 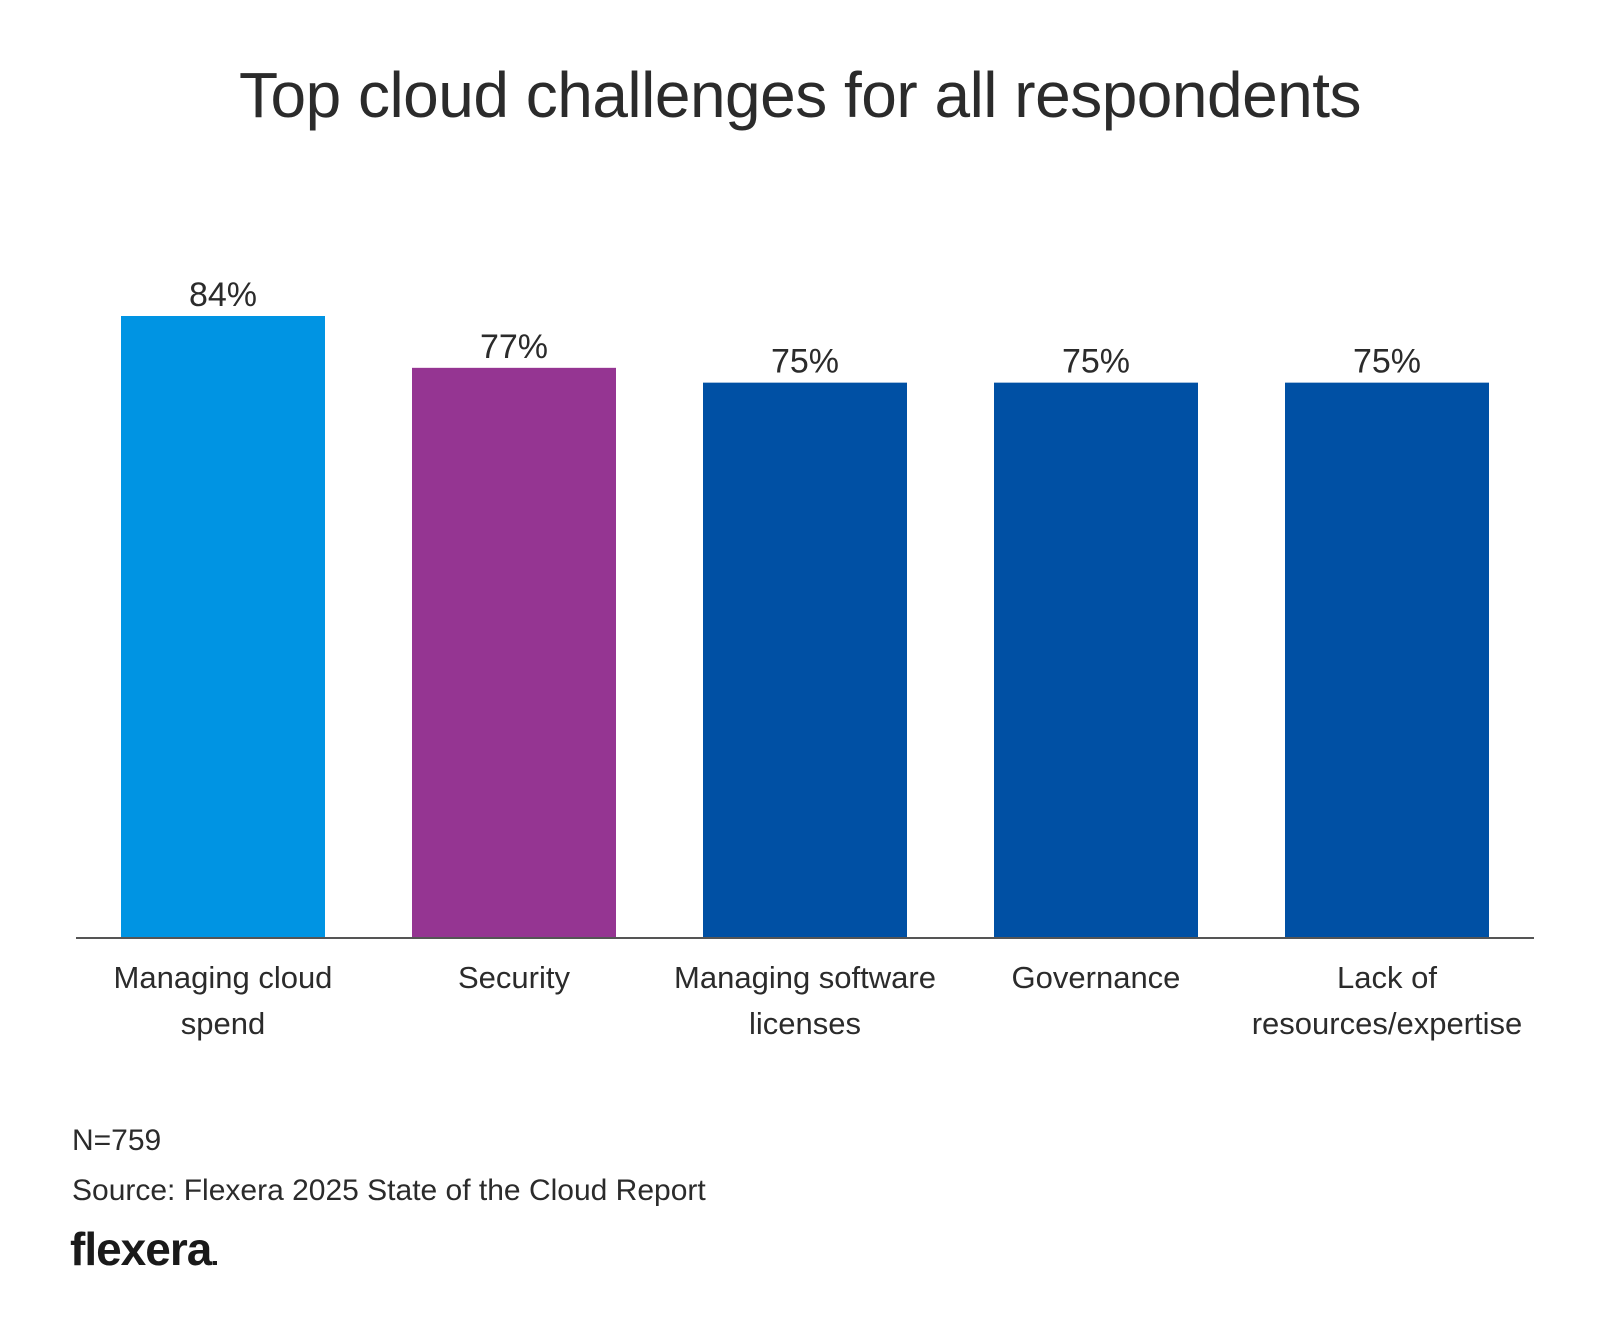 I want to click on sample-size-note: N=759, so click(x=117, y=1140).